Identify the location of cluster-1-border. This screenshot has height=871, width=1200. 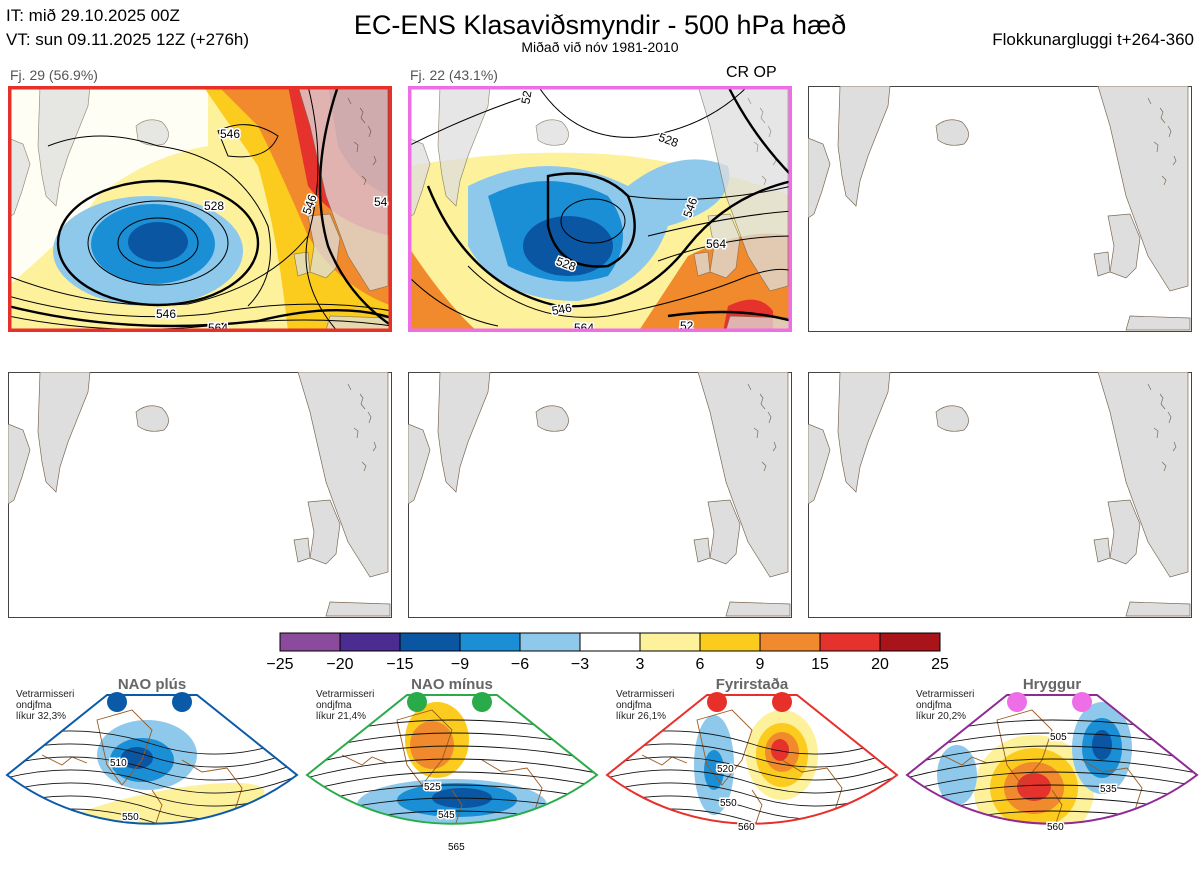
(200, 209).